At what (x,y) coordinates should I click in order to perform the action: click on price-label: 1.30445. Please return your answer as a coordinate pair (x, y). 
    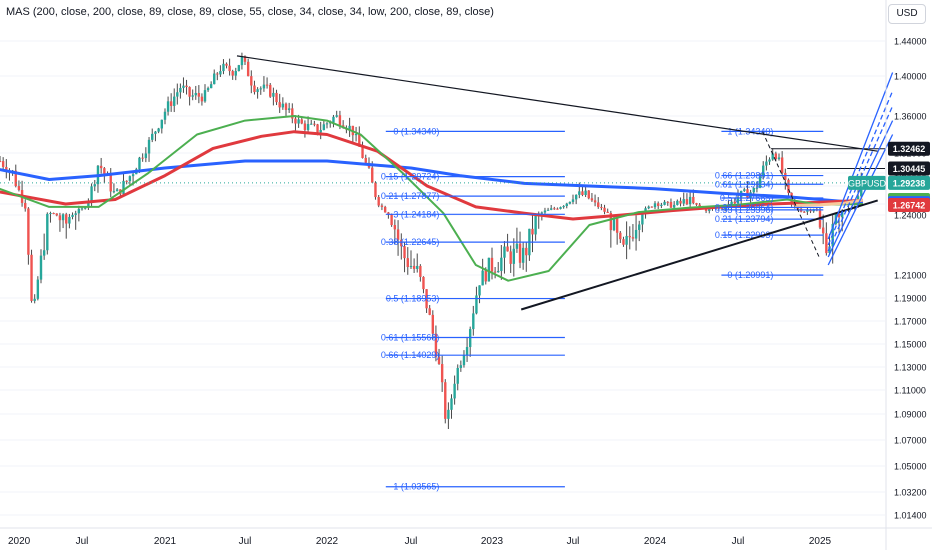
    Looking at the image, I should click on (909, 169).